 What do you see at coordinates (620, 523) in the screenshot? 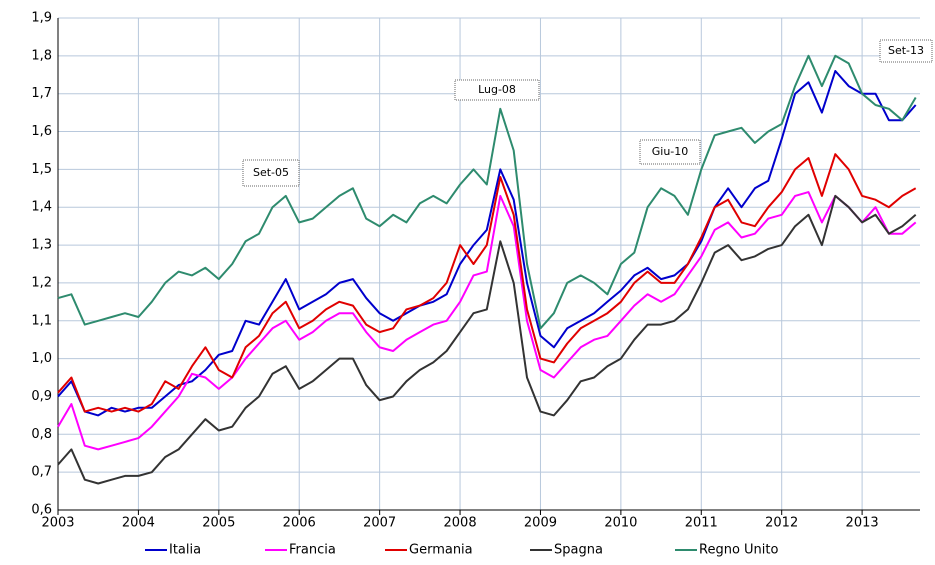
I see `x-tick-label: 2010` at bounding box center [620, 523].